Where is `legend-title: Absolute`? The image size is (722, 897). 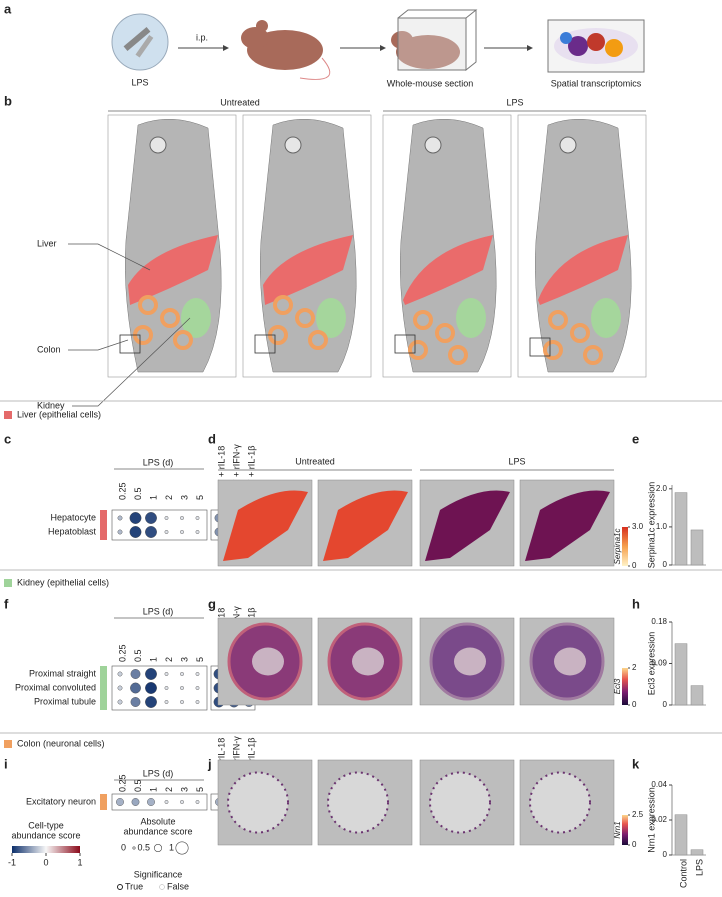 legend-title: Absolute is located at coordinates (157, 821).